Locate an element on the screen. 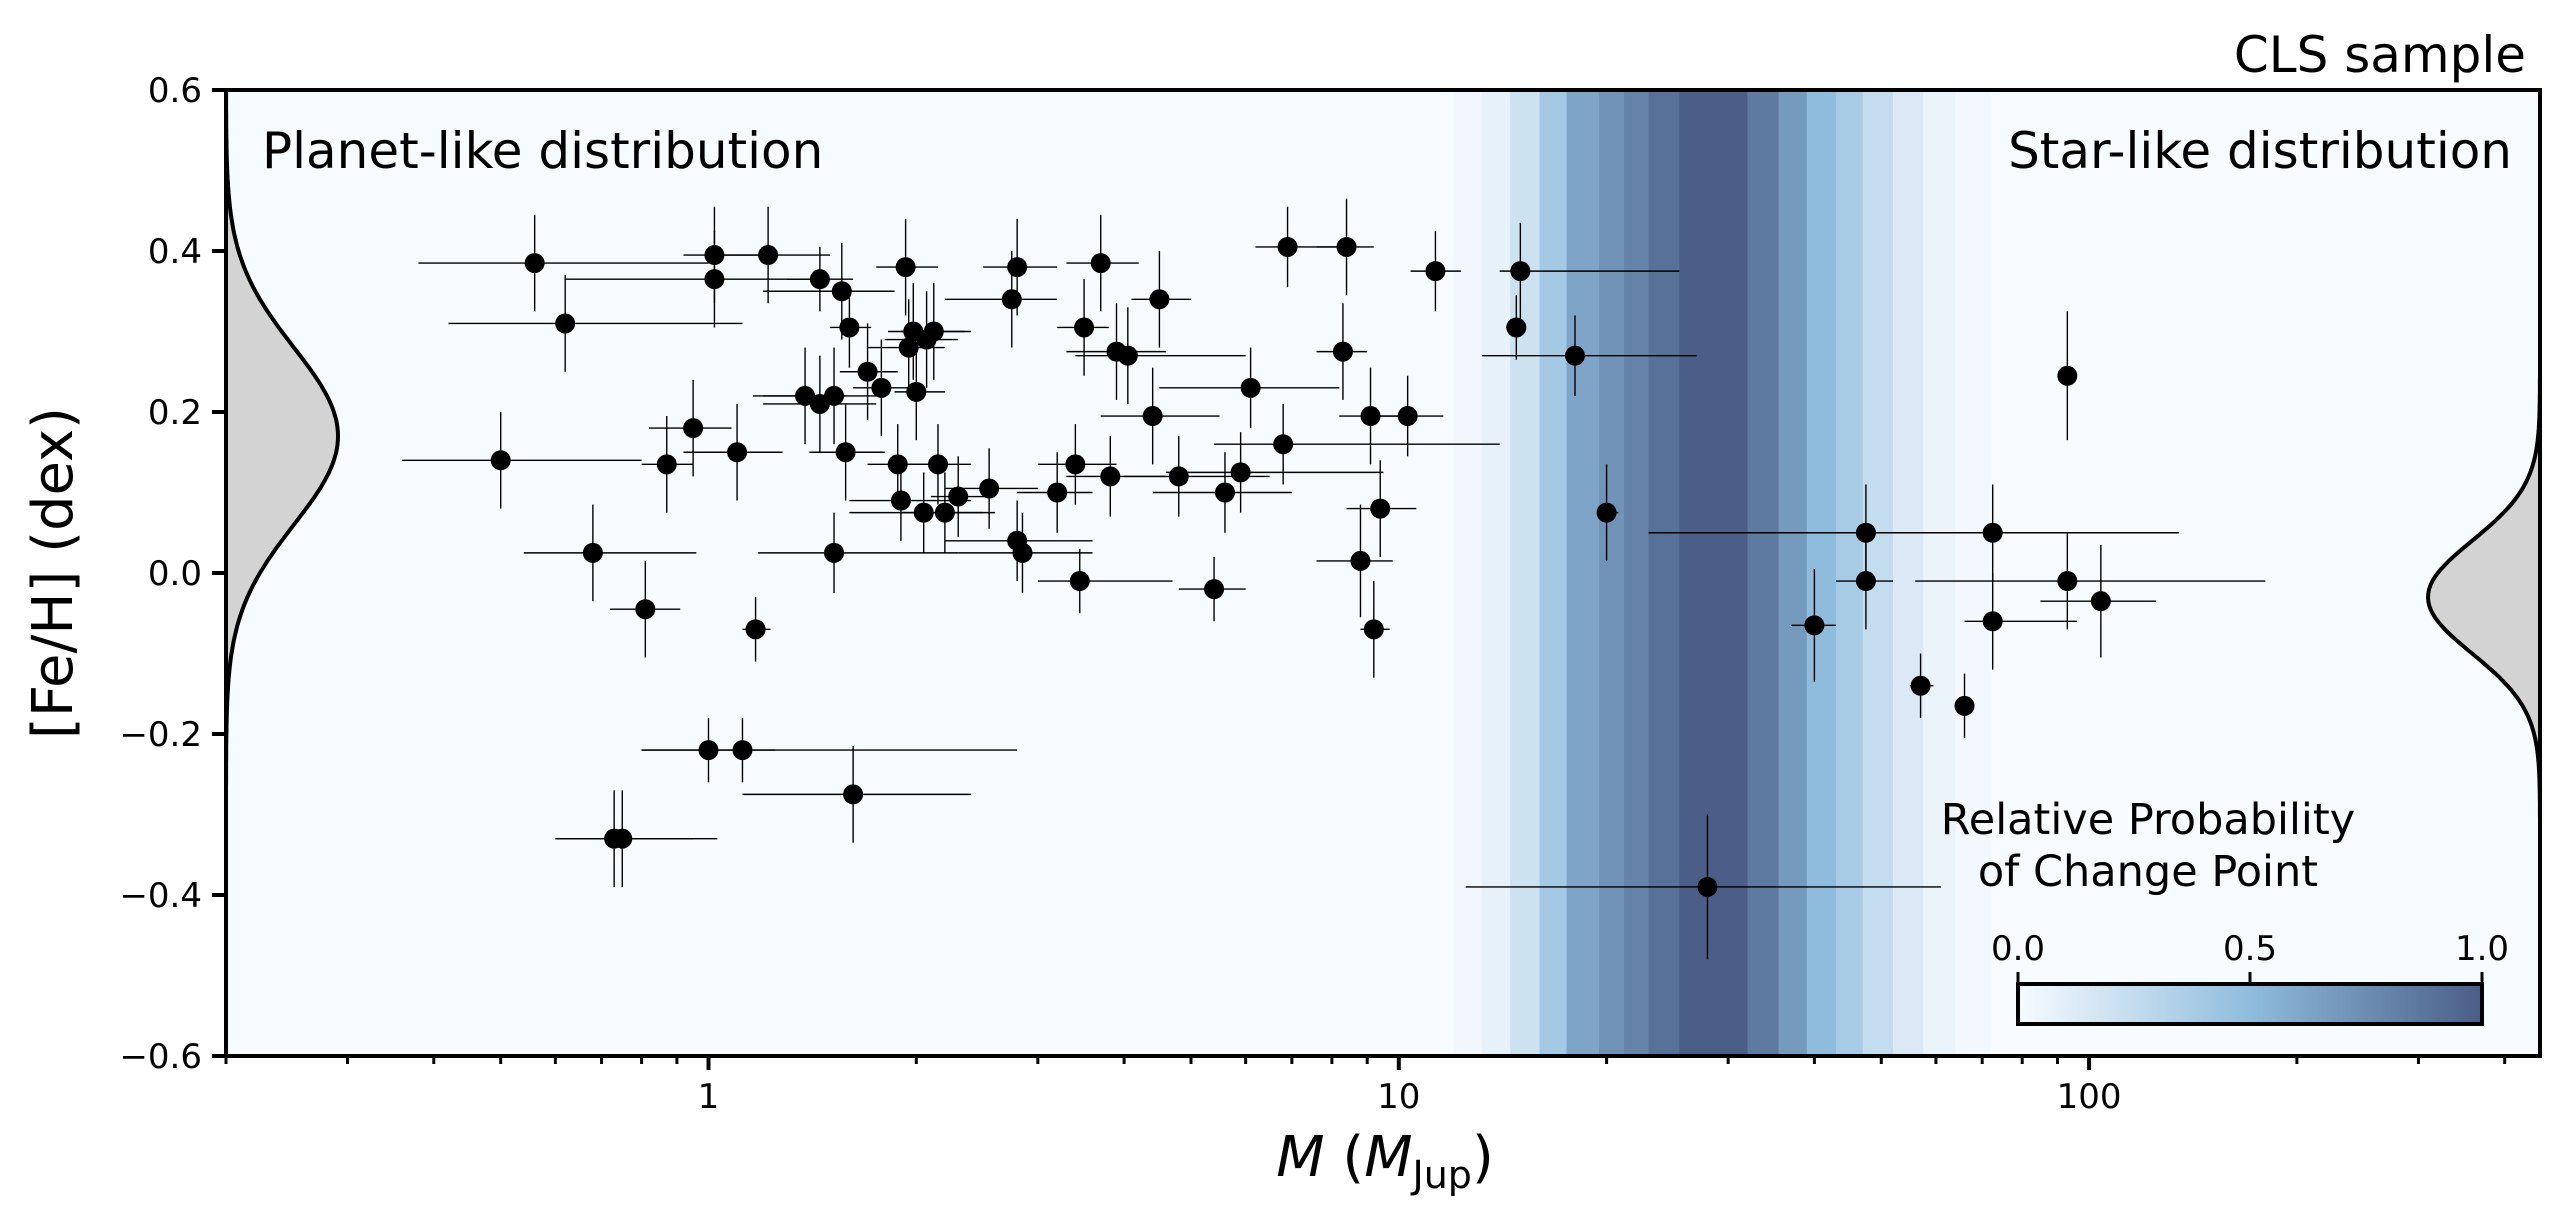 The image size is (2572, 1212). colorbar-ticks: 0.0 0.5 1.0 is located at coordinates (2250, 956).